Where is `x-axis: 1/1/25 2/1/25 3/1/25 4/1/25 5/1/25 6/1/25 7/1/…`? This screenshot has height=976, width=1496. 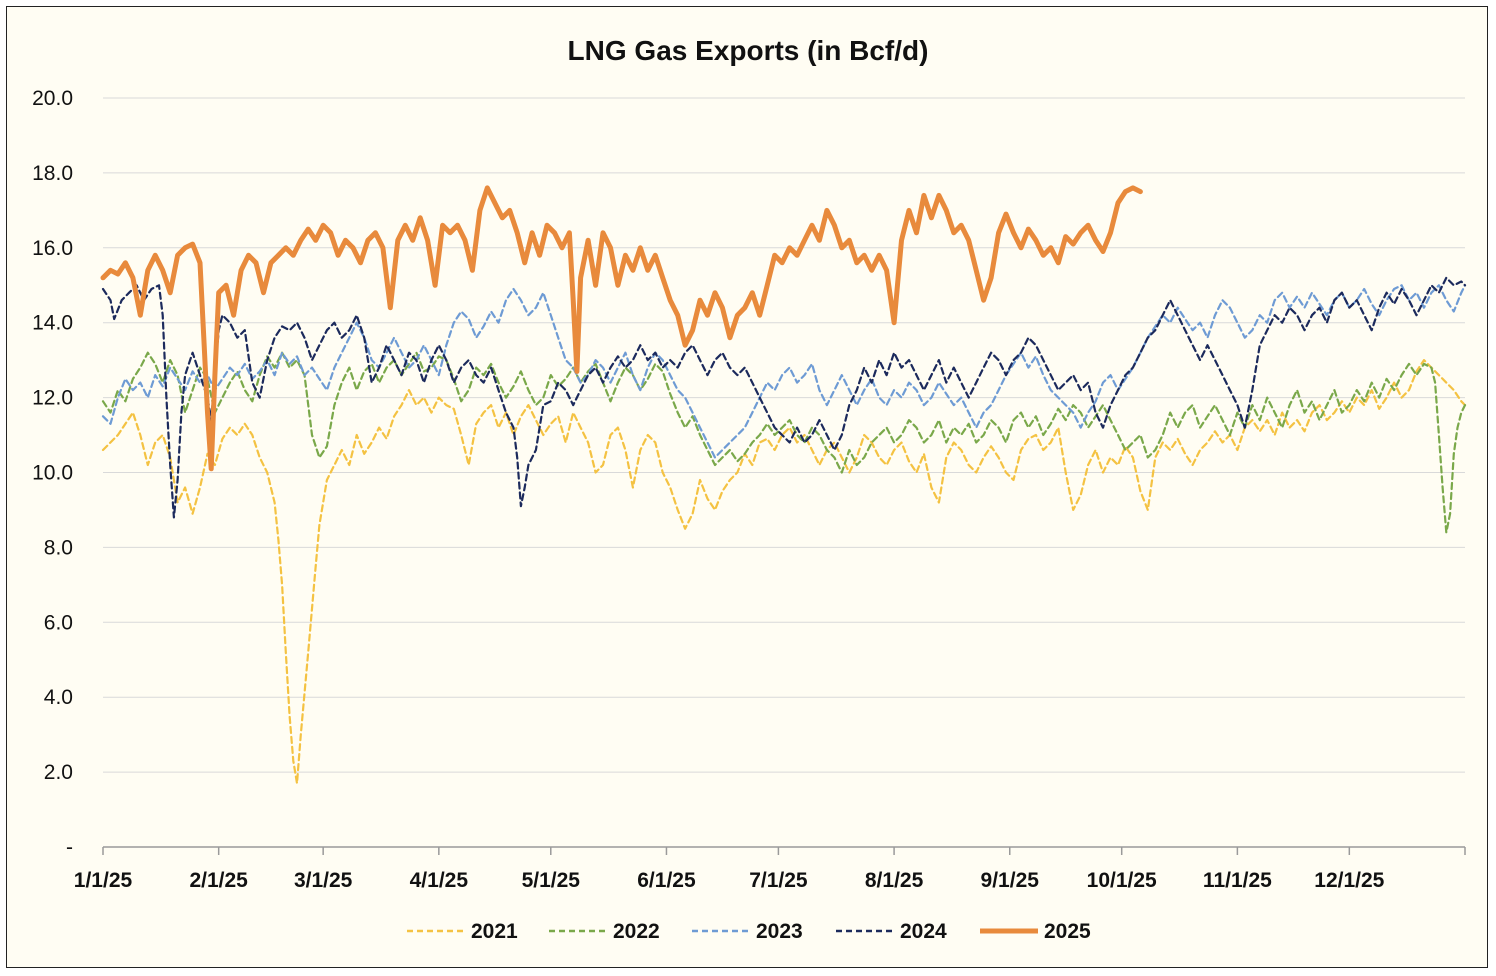 x-axis: 1/1/25 2/1/25 3/1/25 4/1/25 5/1/25 6/1/25 7/1/… is located at coordinates (770, 869).